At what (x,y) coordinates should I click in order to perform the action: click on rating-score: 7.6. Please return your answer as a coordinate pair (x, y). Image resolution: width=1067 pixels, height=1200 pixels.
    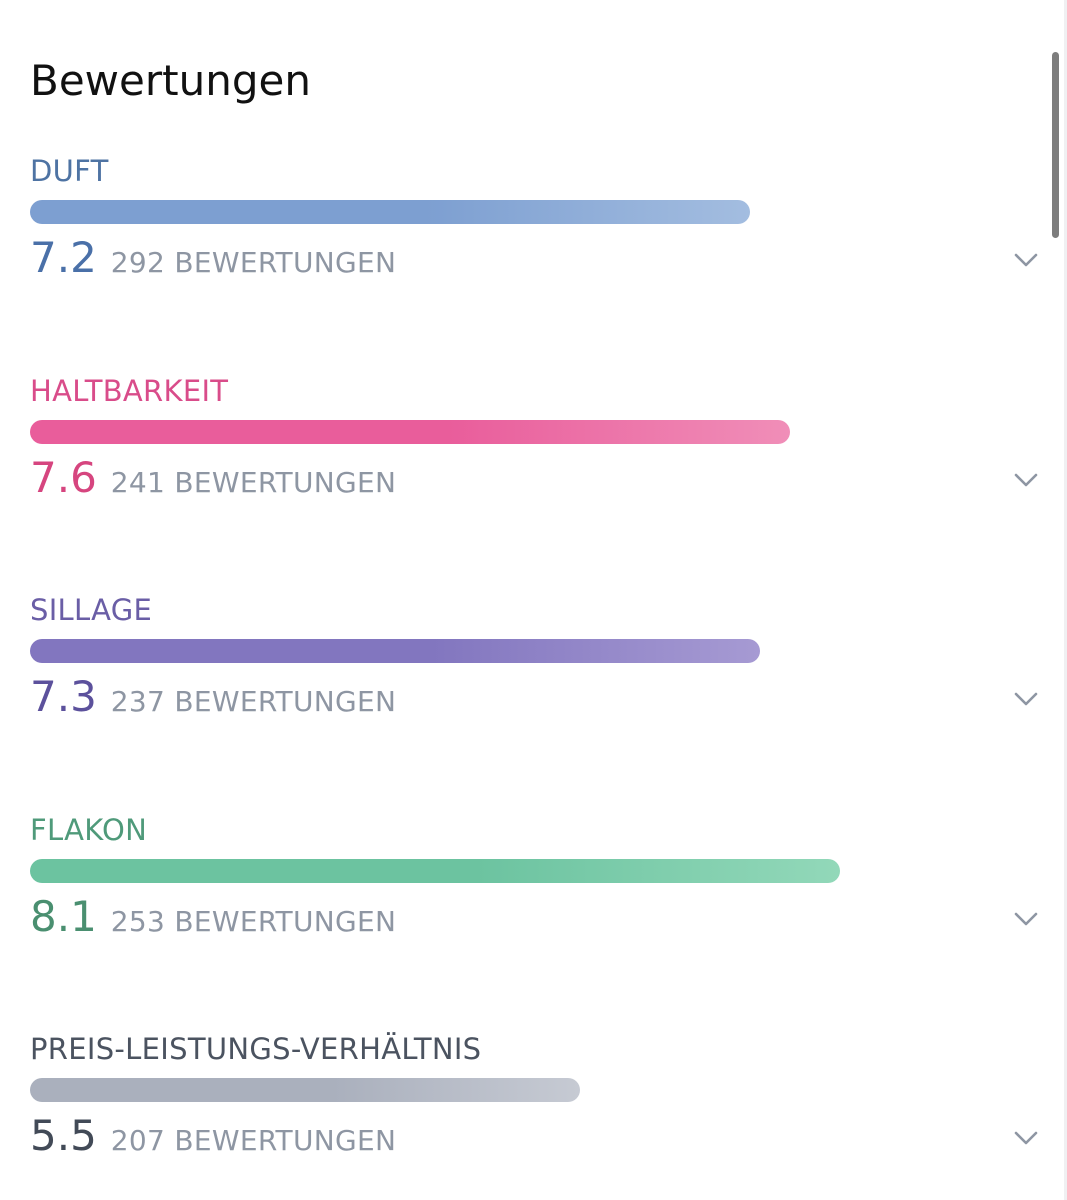
    Looking at the image, I should click on (63, 477).